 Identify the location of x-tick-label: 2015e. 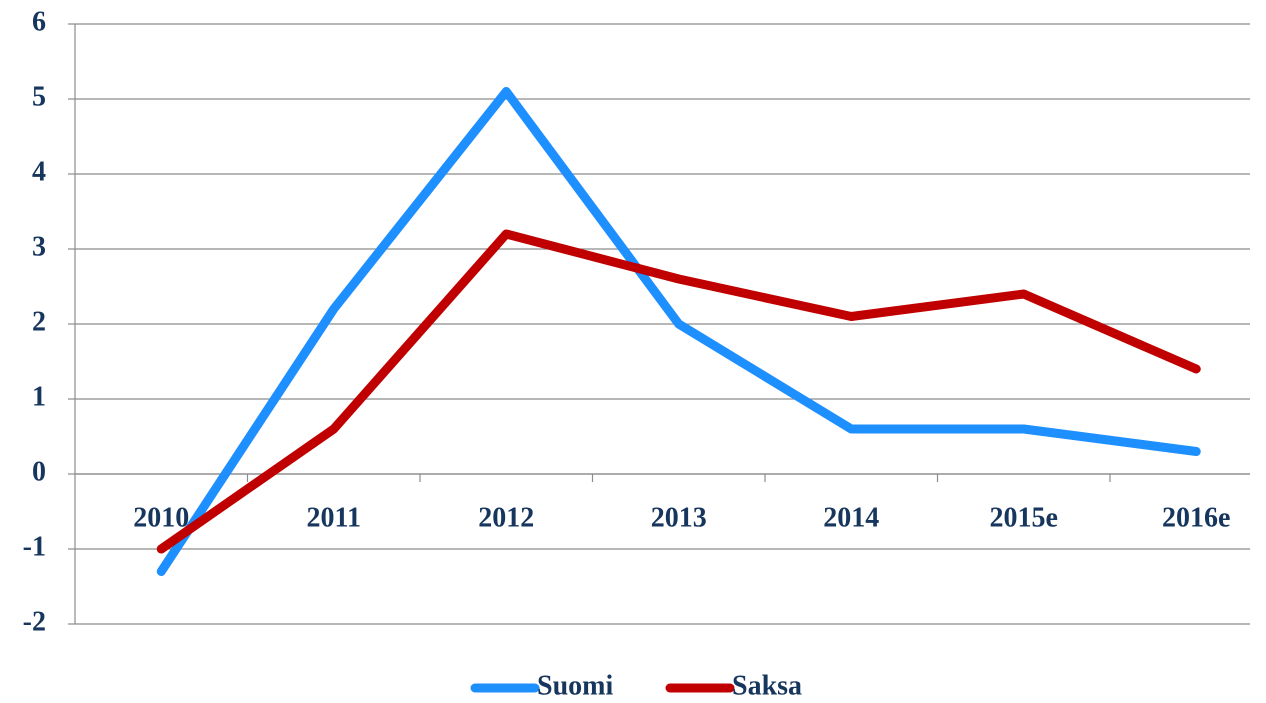
(1024, 517).